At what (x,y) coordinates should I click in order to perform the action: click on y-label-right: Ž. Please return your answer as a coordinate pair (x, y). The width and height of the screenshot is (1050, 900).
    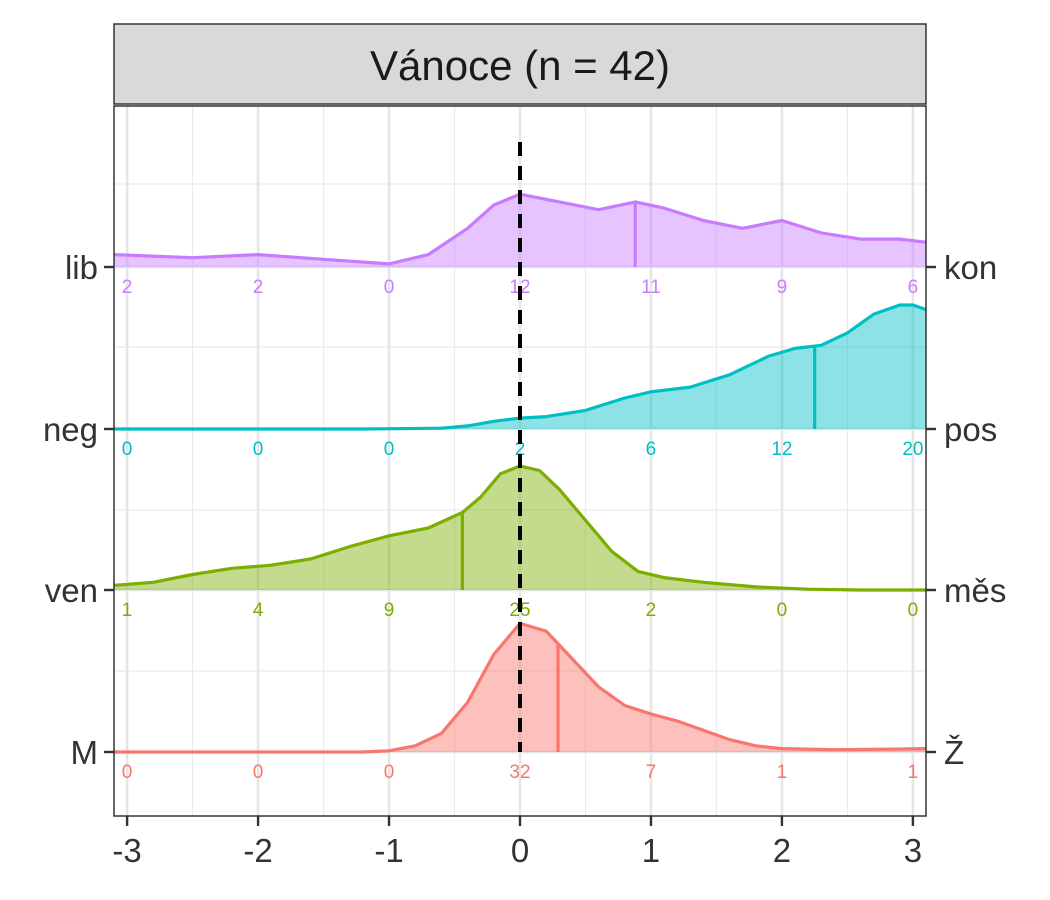
    Looking at the image, I should click on (954, 752).